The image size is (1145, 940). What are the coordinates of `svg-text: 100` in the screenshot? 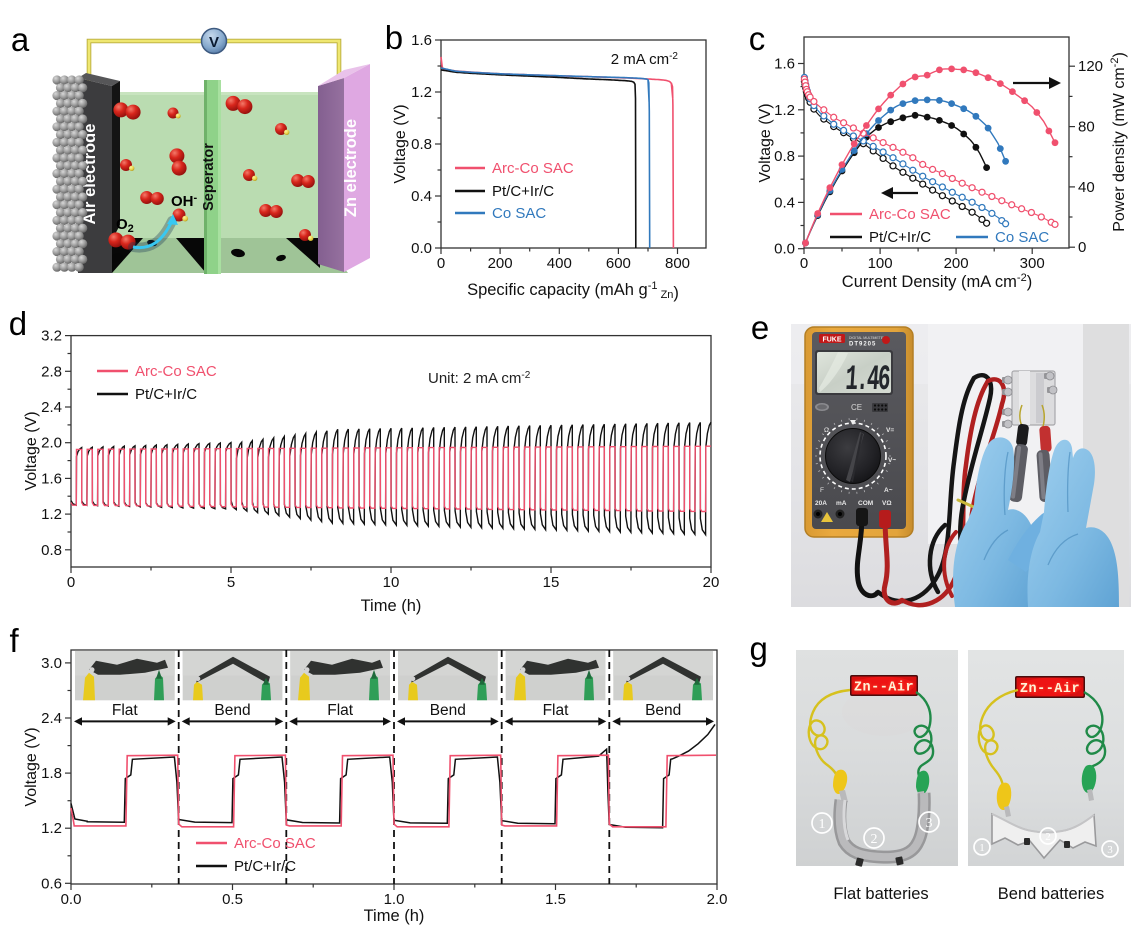 It's located at (880, 263).